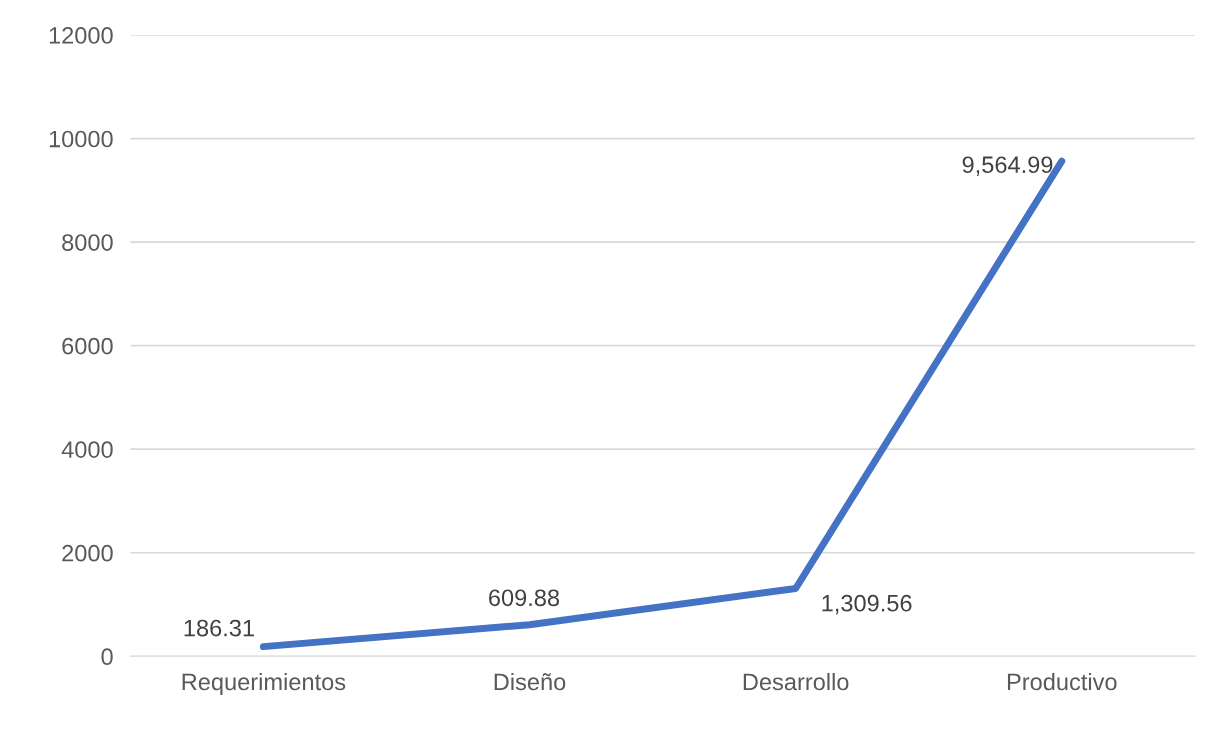 This screenshot has height=730, width=1218. Describe the element at coordinates (87, 242) in the screenshot. I see `y-tick-label: 8000` at that location.